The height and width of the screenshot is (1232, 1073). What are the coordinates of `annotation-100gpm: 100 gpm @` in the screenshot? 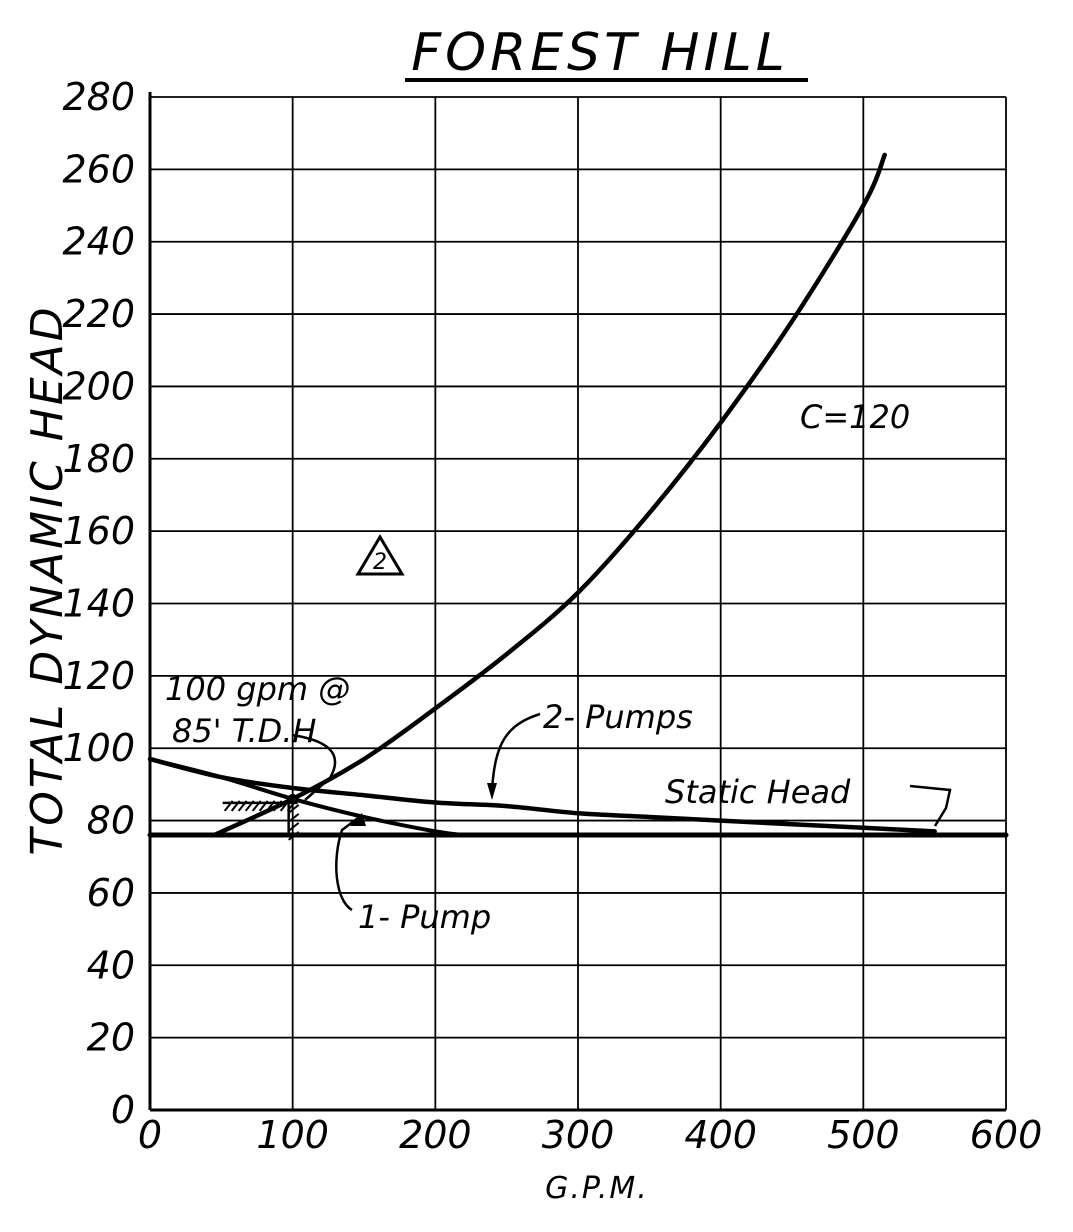 It's located at (257, 689).